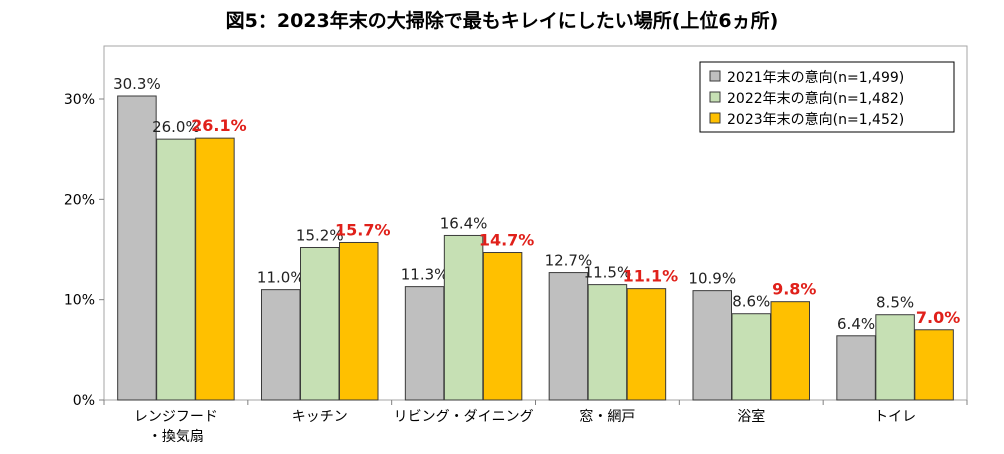 This screenshot has height=454, width=1004. I want to click on category-label: レンジフード, so click(176, 417).